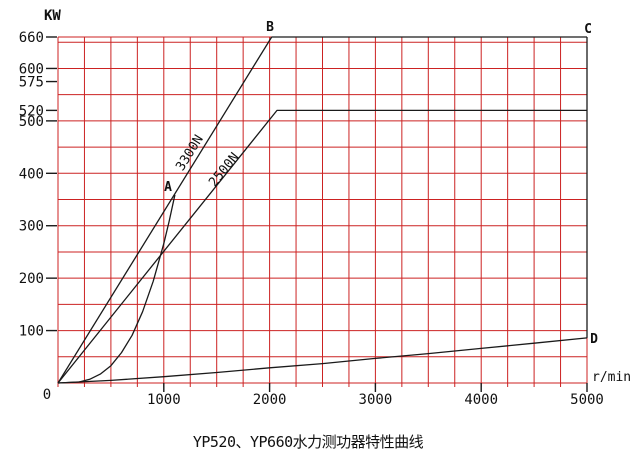 This screenshot has width=642, height=465. Describe the element at coordinates (224, 170) in the screenshot. I see `line-label-2500N: 2500N` at that location.